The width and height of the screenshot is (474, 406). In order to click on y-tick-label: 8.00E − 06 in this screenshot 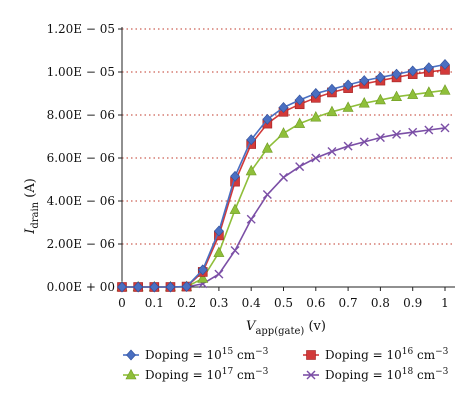, I will do `click(81, 115)`.